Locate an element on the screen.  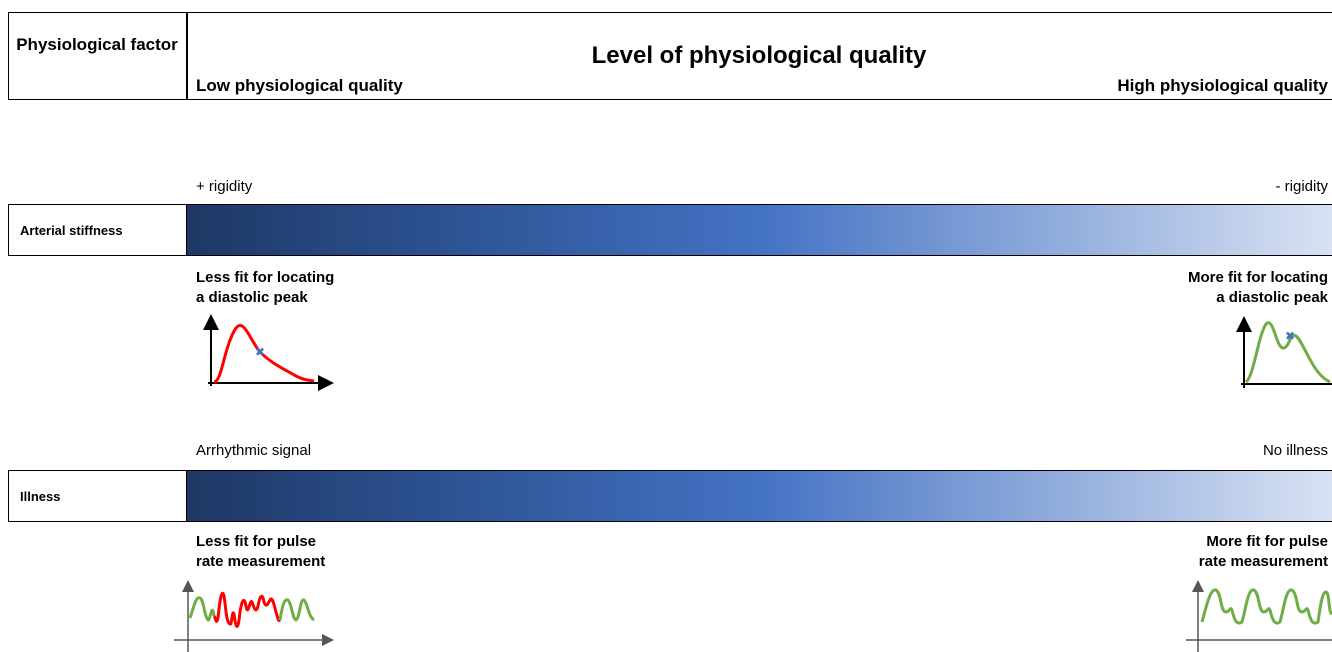
illness-left-fit-line2: rate measurement is located at coordinates (261, 561).